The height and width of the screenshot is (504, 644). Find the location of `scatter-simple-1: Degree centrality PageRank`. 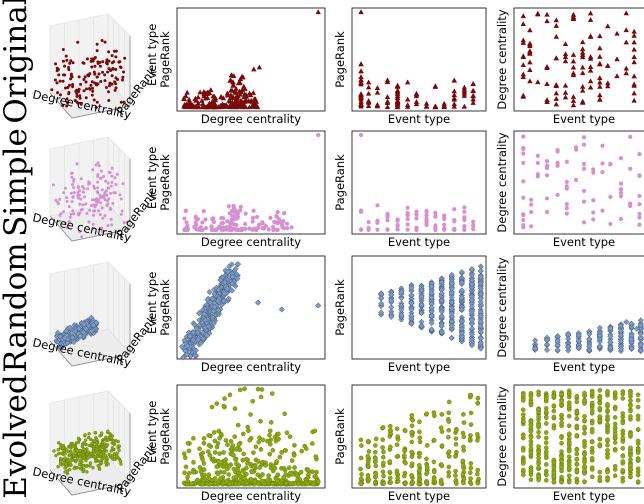

scatter-simple-1: Degree centrality PageRank is located at coordinates (242, 189).